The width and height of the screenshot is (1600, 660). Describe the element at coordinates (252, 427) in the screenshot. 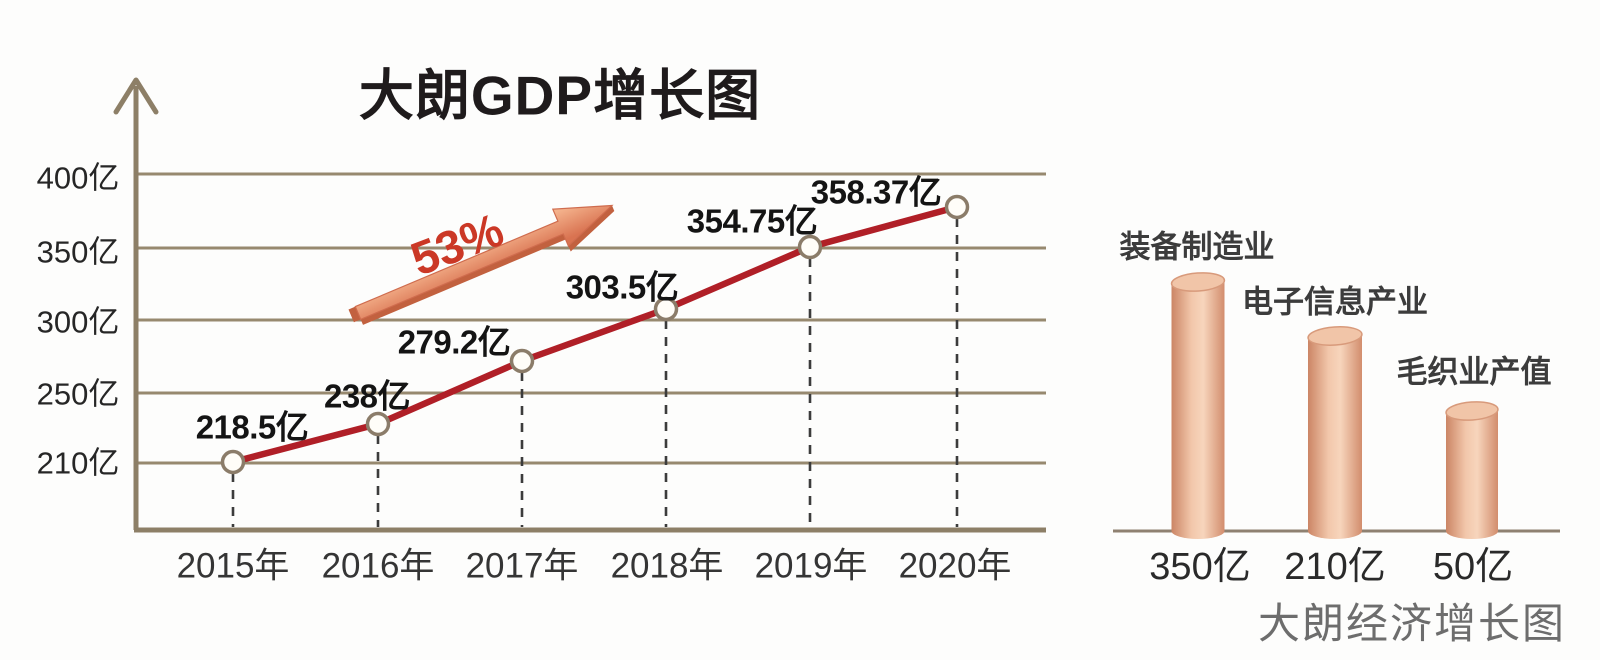

I see `point-label-2015: 218.5亿` at that location.